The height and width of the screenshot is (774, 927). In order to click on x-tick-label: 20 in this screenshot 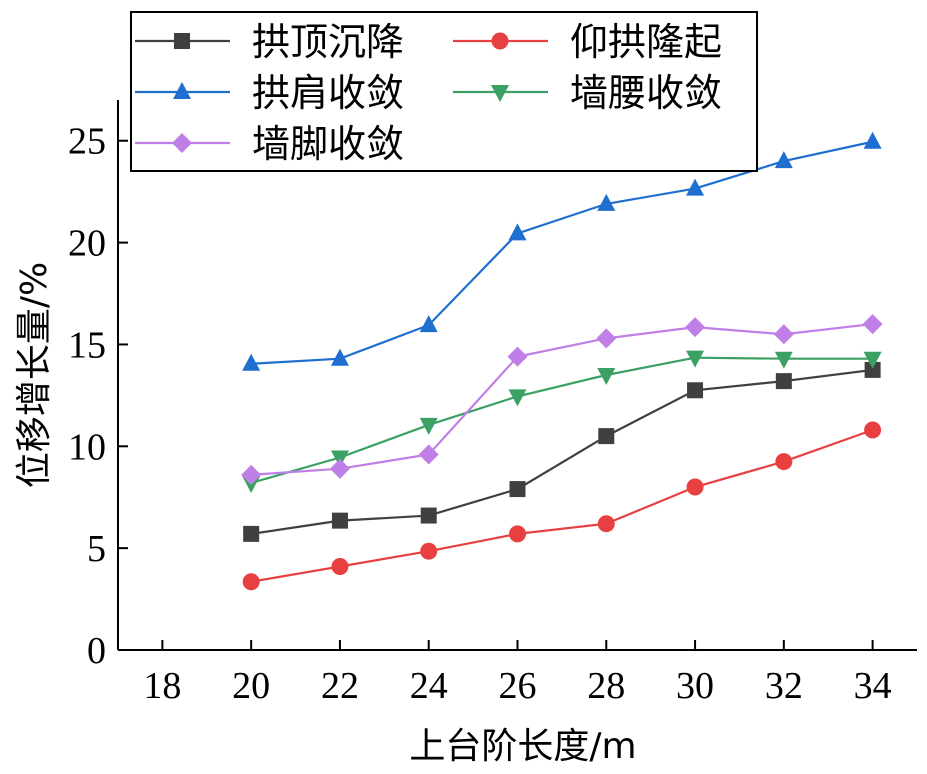, I will do `click(251, 686)`.